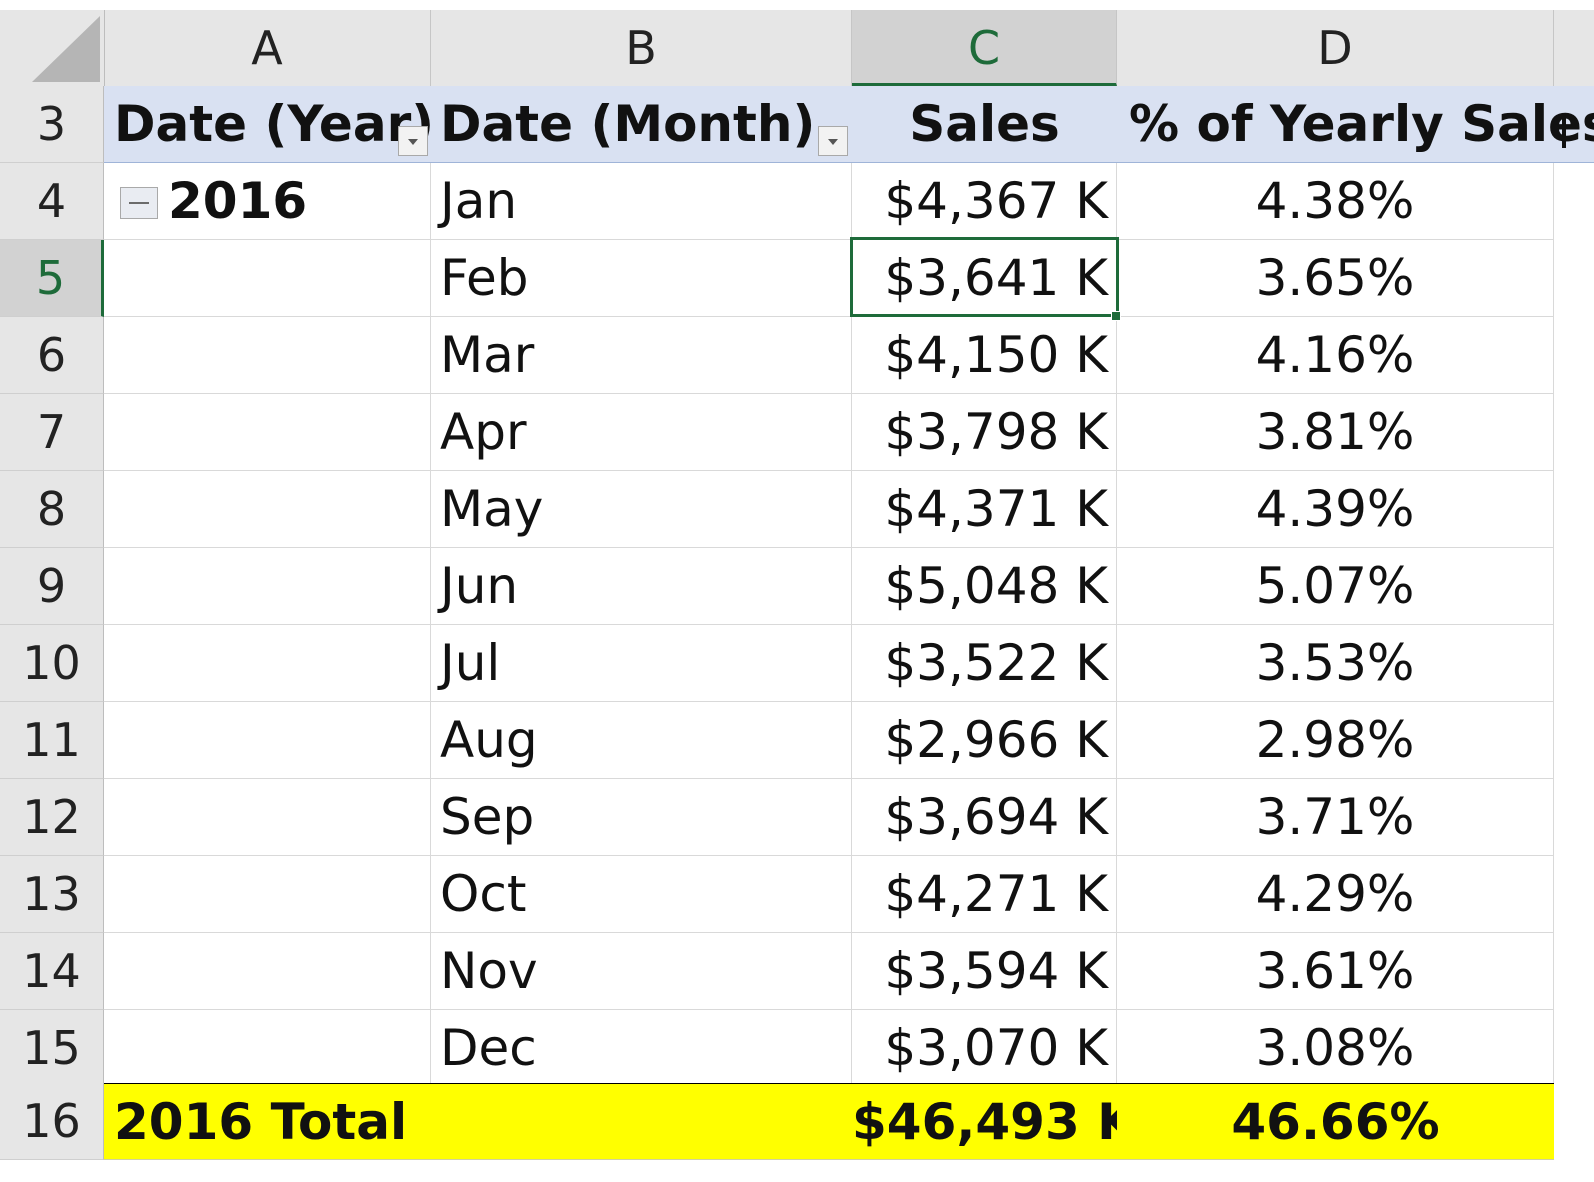 The image size is (1594, 1182). Describe the element at coordinates (1335, 432) in the screenshot. I see `pct-cell: 3.81%` at that location.